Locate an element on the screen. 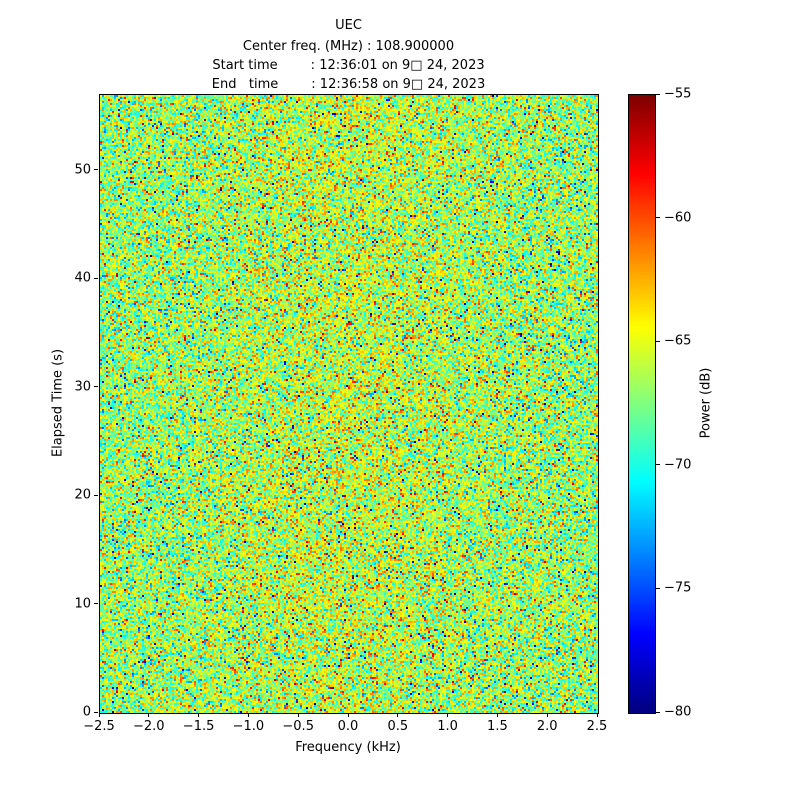 The image size is (800, 800). x-tick-label: −2.0 is located at coordinates (149, 726).